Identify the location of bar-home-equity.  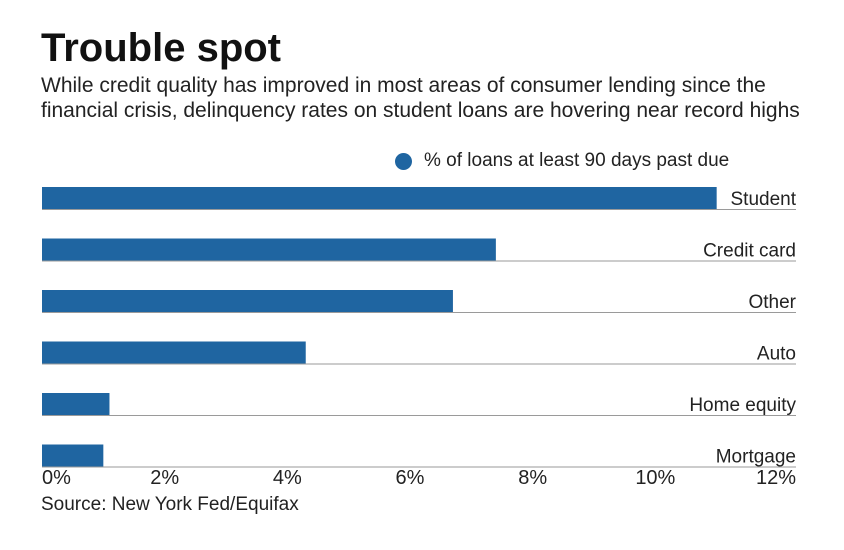
(76, 404).